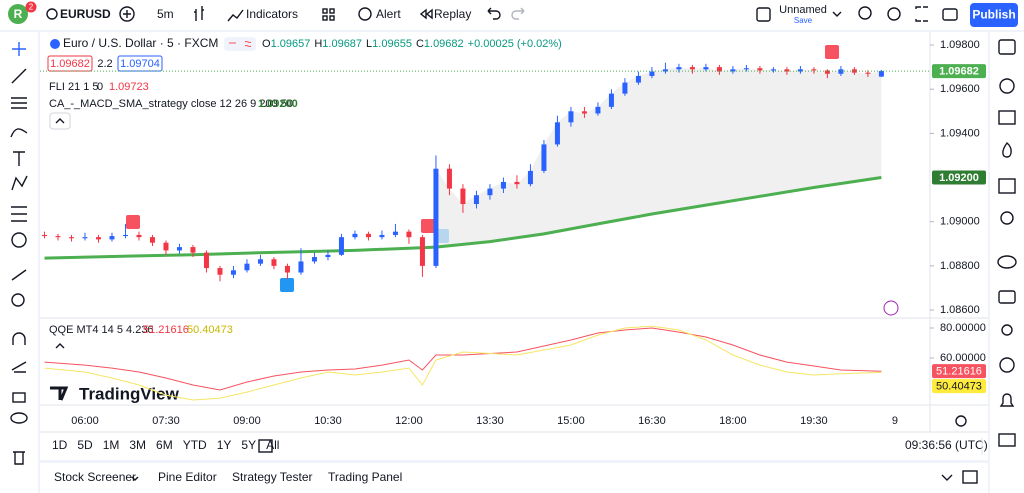 This screenshot has width=1024, height=493. I want to click on range-button: 1Y, so click(224, 445).